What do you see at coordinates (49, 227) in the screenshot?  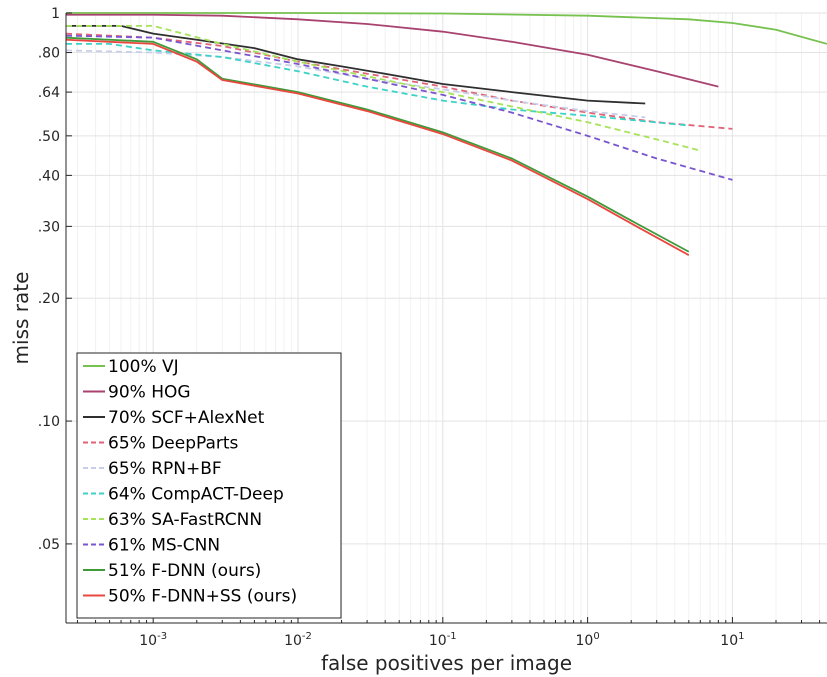 I see `y-tick-label: .30` at bounding box center [49, 227].